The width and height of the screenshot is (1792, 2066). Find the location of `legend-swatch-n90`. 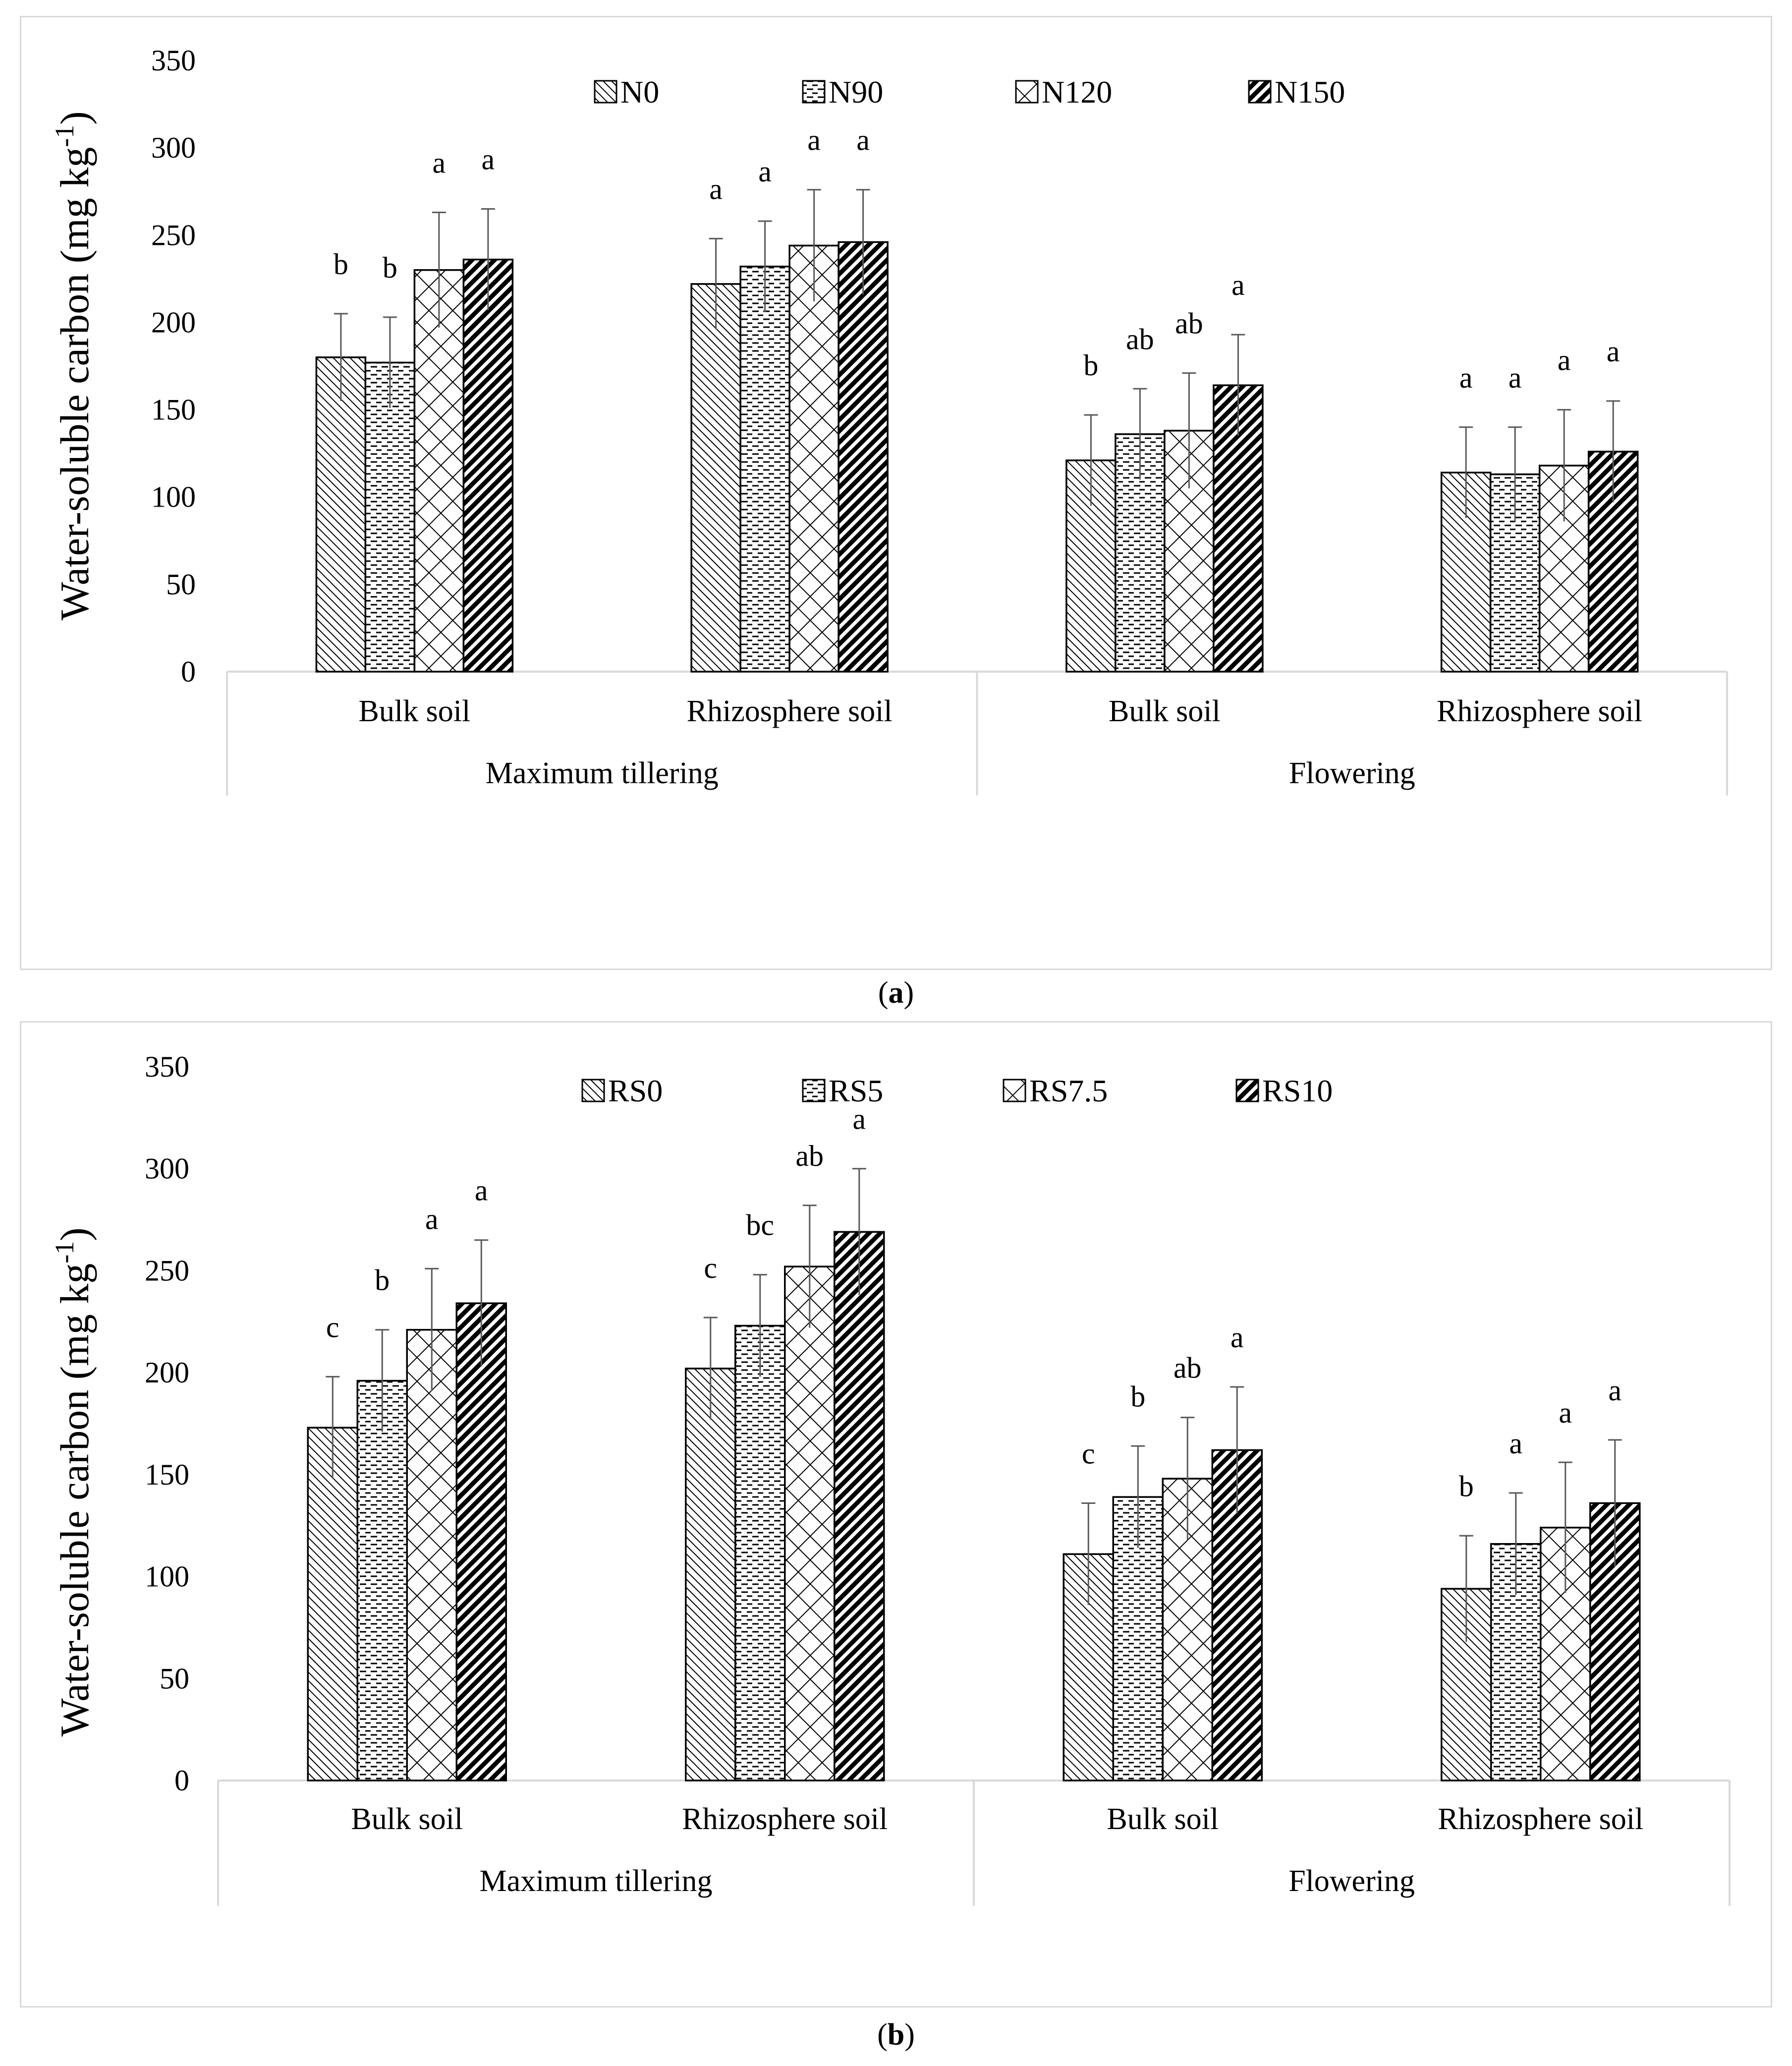

legend-swatch-n90 is located at coordinates (814, 92).